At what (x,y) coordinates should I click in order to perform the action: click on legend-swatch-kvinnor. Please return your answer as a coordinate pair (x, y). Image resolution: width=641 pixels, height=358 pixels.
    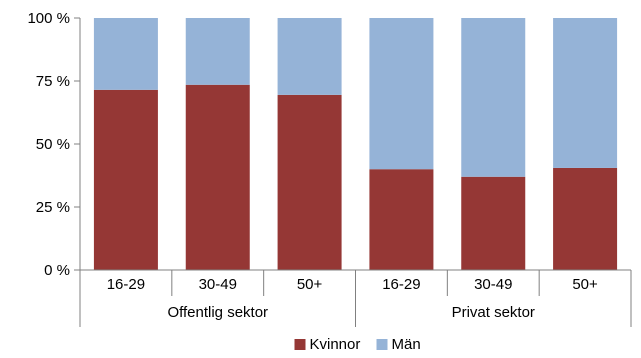
    Looking at the image, I should click on (300, 344).